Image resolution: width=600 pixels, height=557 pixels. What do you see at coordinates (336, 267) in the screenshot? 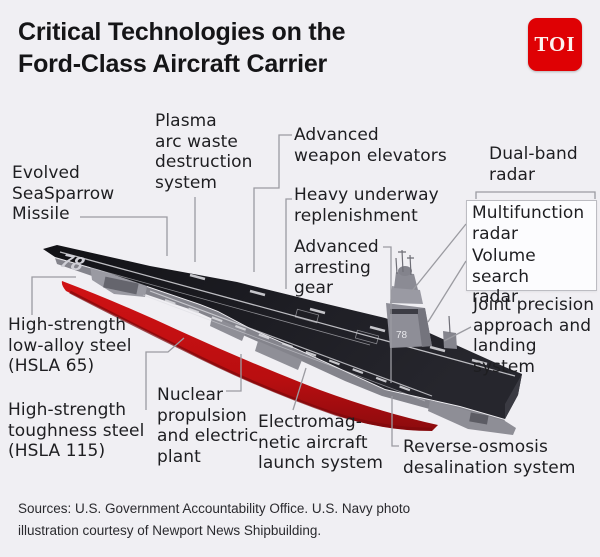
I see `label-arresting-gear: Advanced arresting gear` at bounding box center [336, 267].